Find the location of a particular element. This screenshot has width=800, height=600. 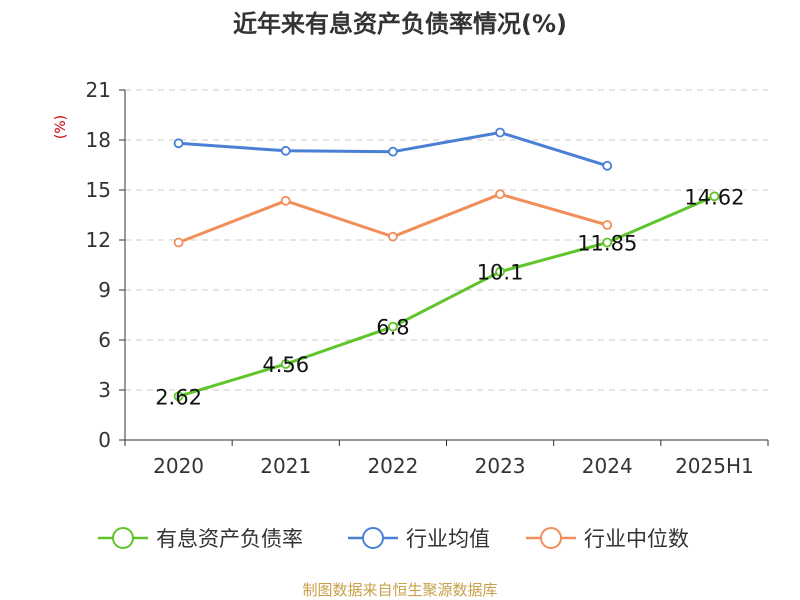

data-label: 10.1 is located at coordinates (500, 273).